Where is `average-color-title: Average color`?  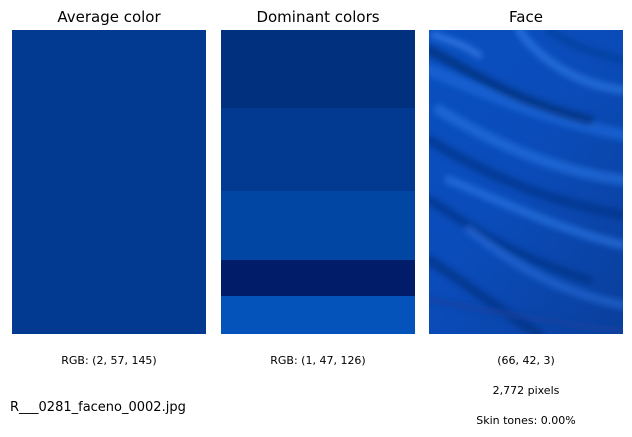 average-color-title: Average color is located at coordinates (109, 17).